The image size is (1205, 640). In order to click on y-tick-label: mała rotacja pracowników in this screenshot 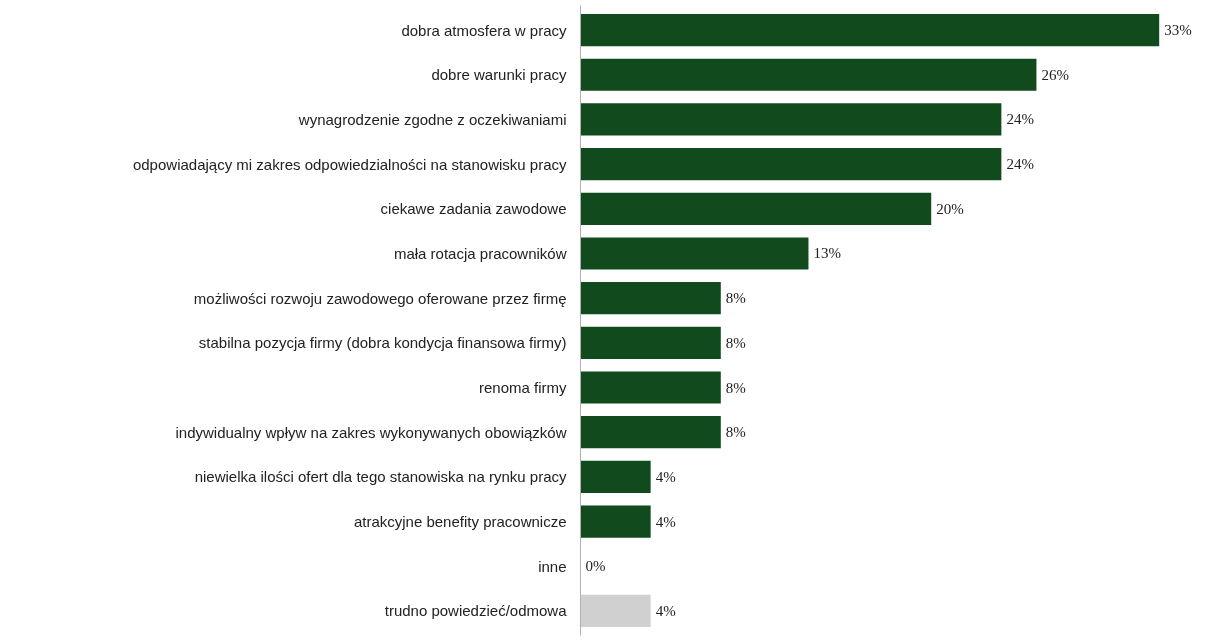, I will do `click(480, 253)`.